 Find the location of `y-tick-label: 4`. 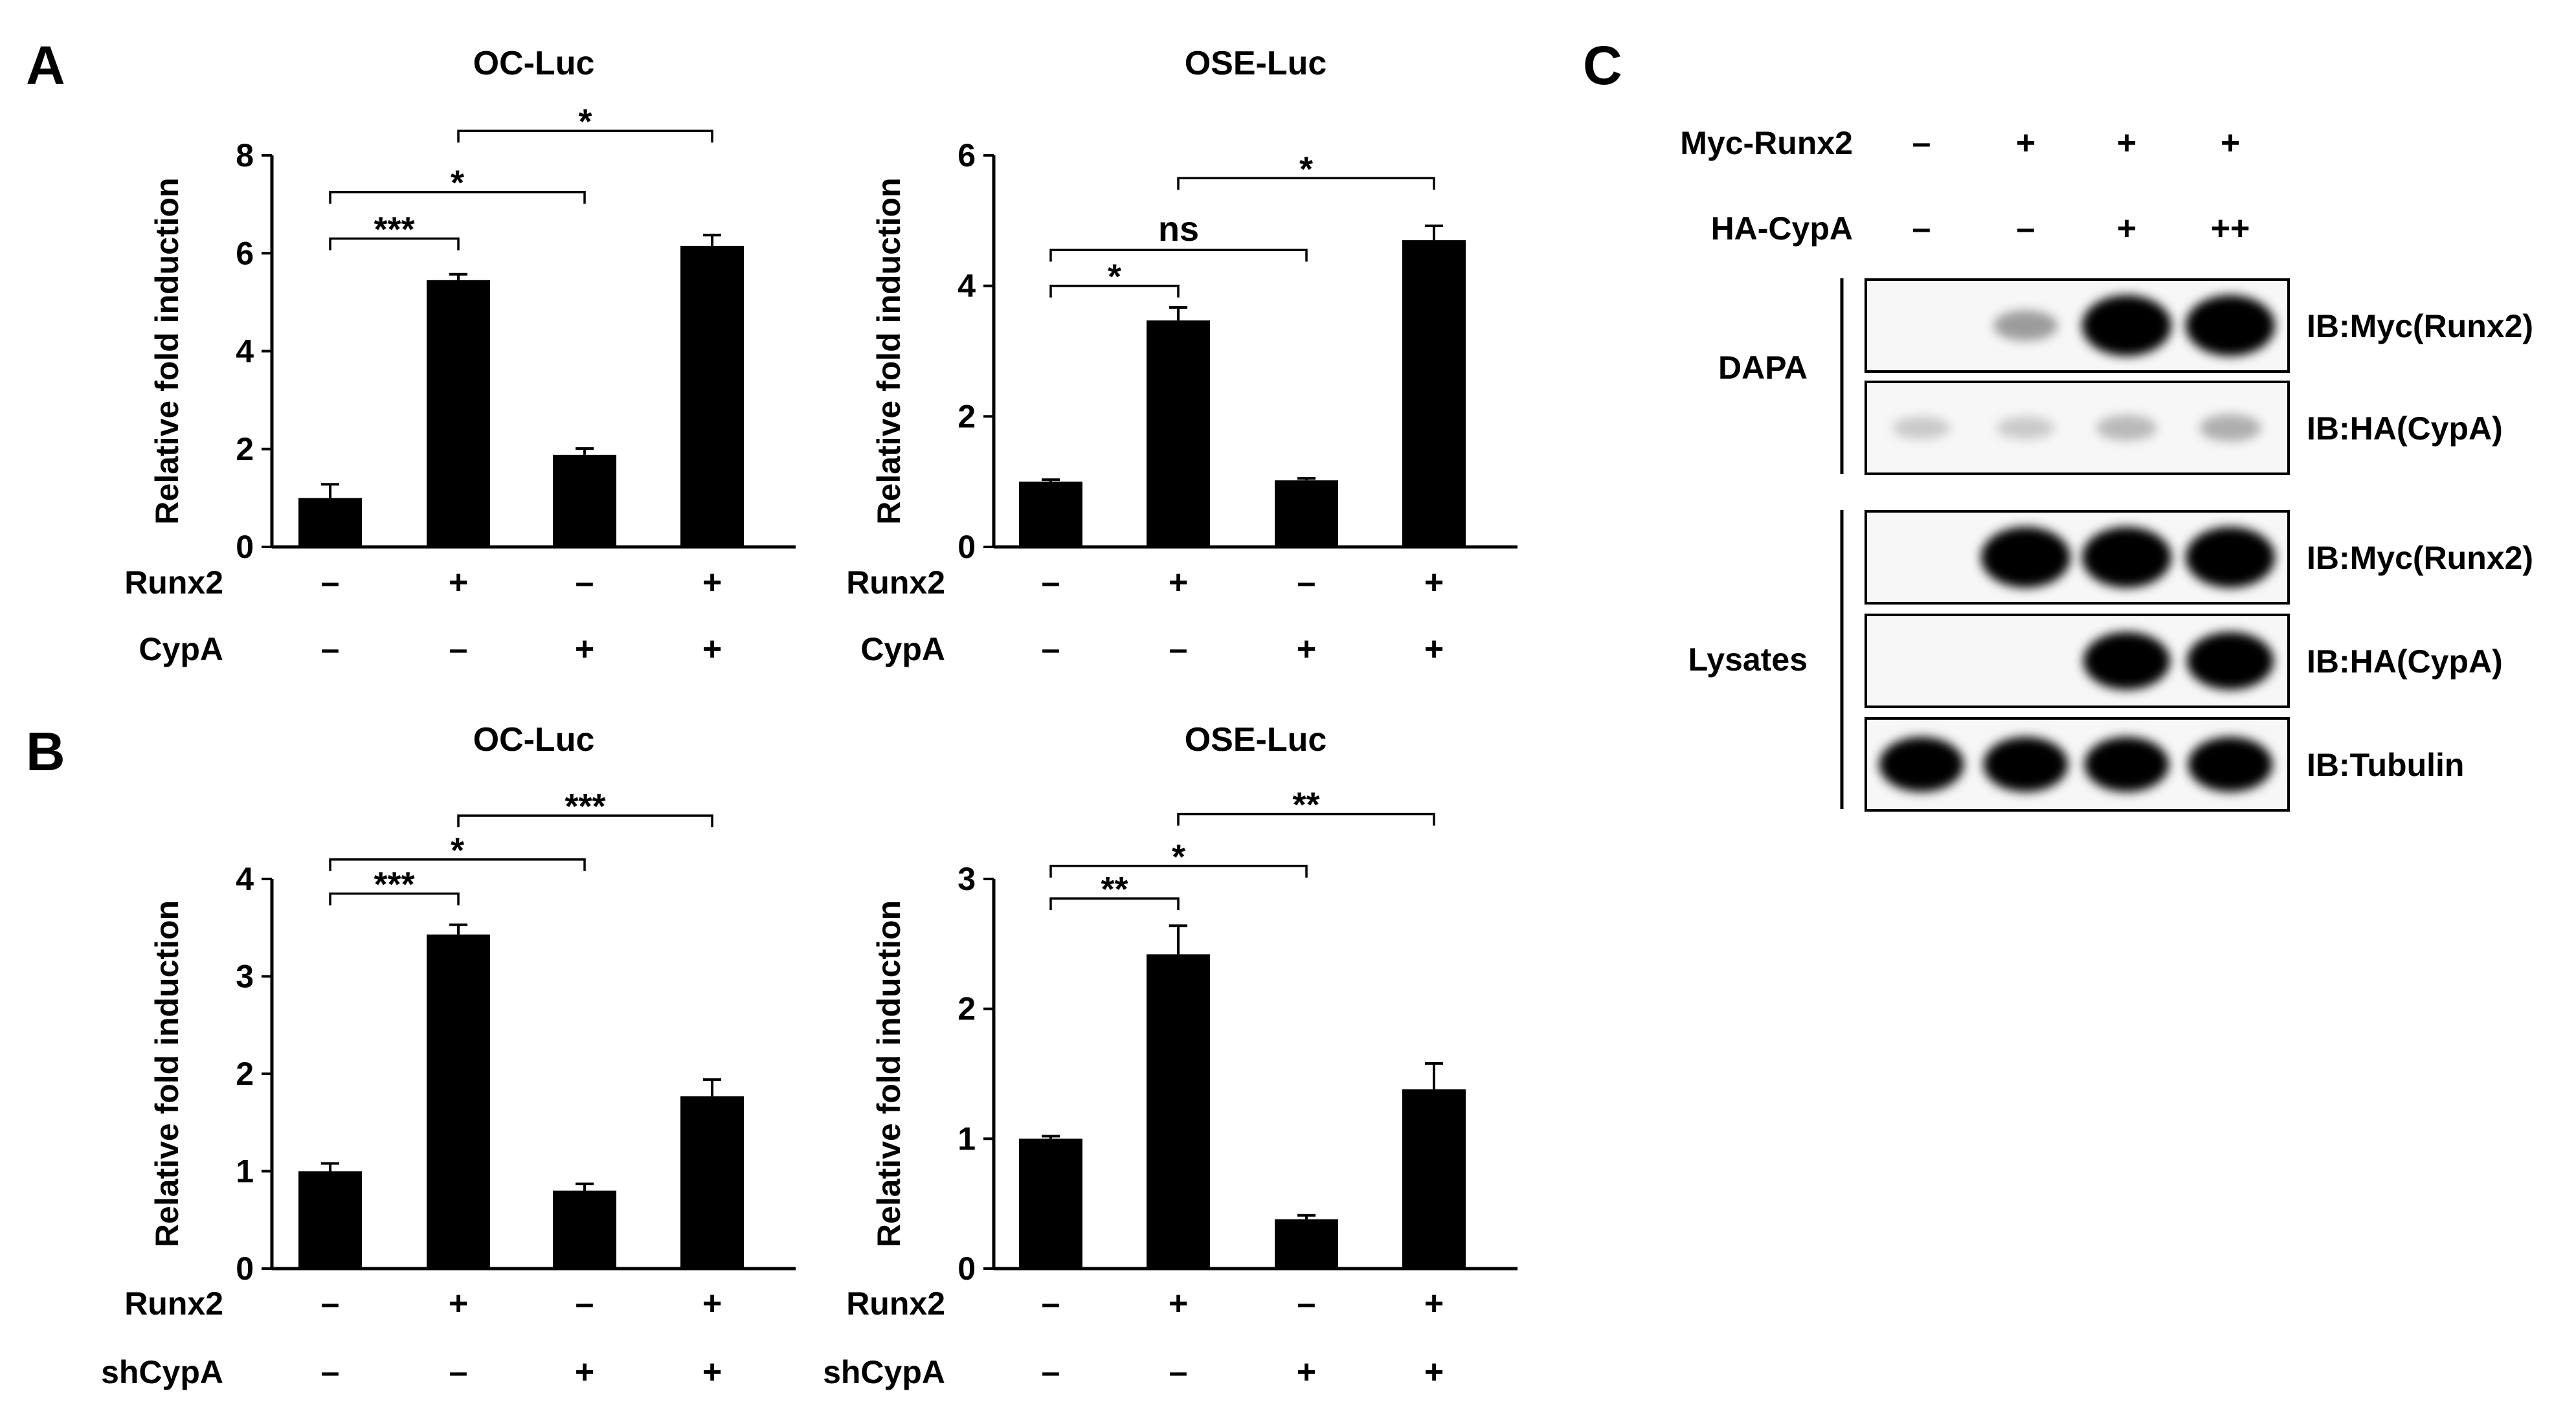

y-tick-label: 4 is located at coordinates (967, 286).